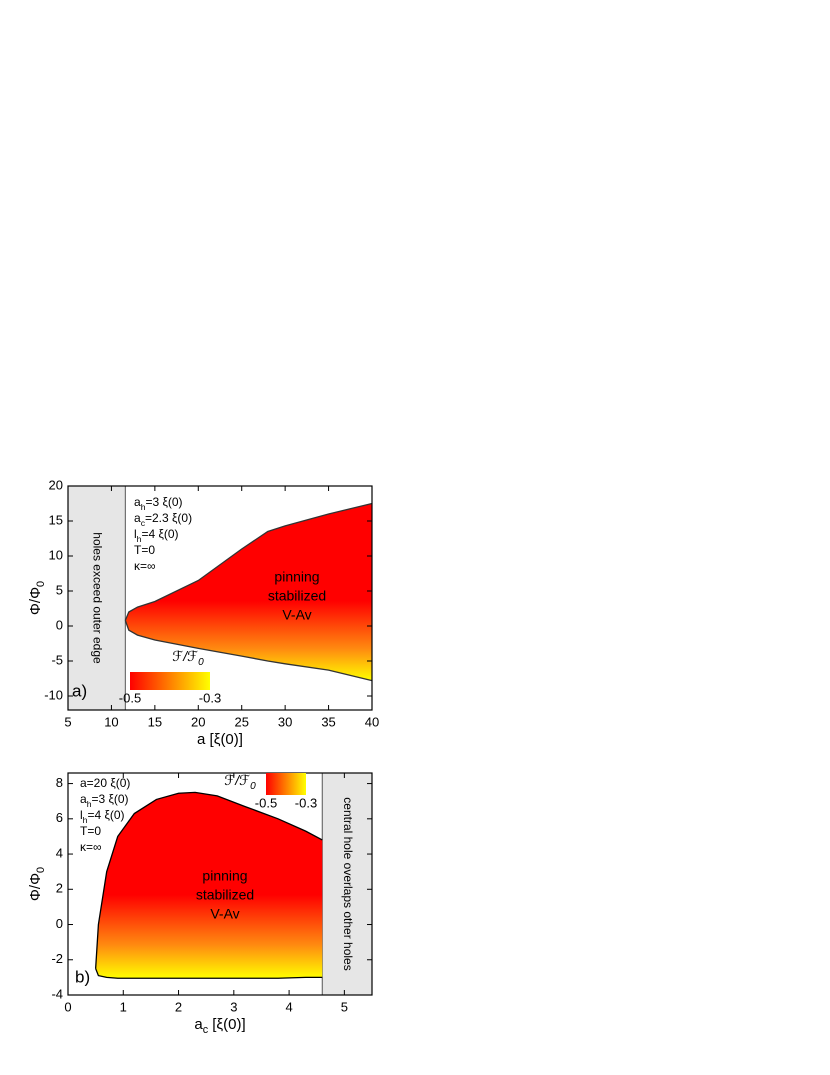 The width and height of the screenshot is (830, 1075). What do you see at coordinates (56, 519) in the screenshot?
I see `y-tick-label: 15` at bounding box center [56, 519].